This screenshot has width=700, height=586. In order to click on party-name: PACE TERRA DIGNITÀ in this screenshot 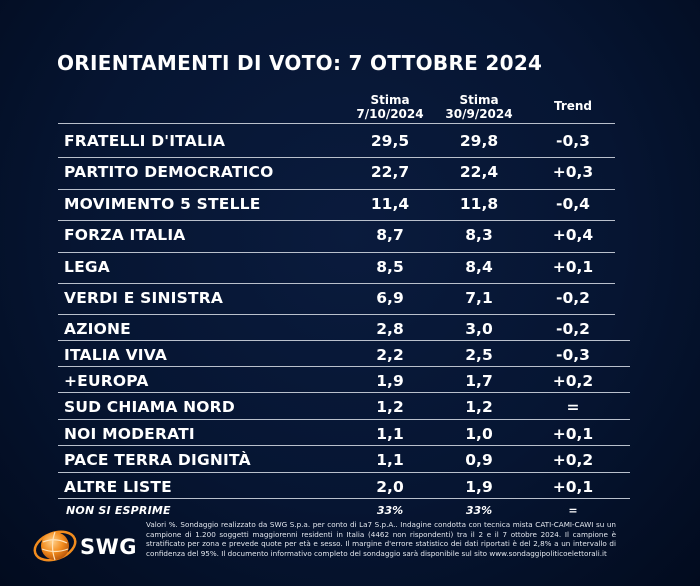, I will do `click(157, 460)`.